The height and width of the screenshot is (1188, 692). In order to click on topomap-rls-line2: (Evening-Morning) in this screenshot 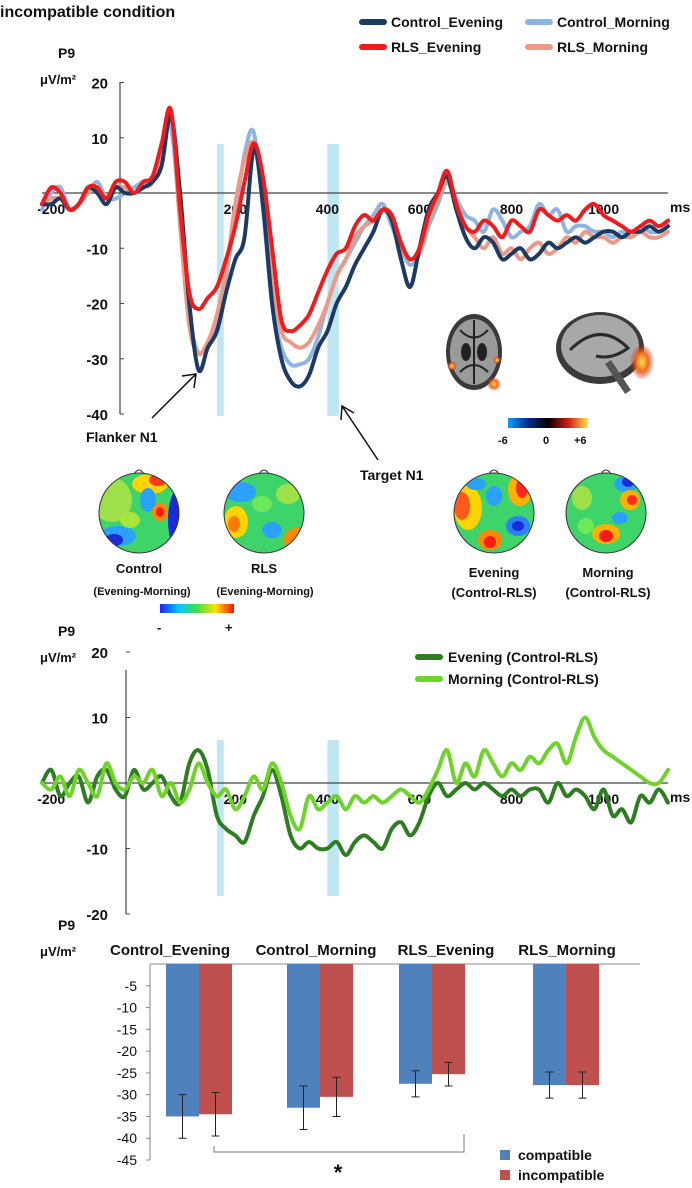, I will do `click(264, 592)`.